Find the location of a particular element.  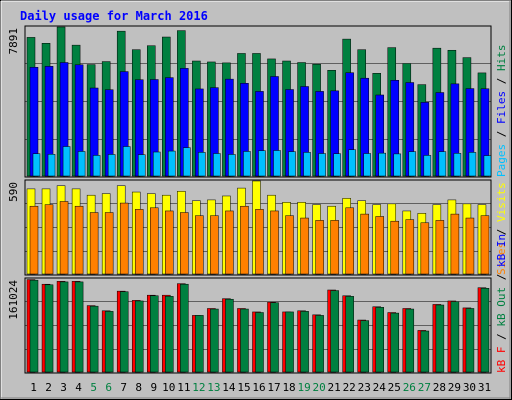

day-label: 29 is located at coordinates (454, 387).